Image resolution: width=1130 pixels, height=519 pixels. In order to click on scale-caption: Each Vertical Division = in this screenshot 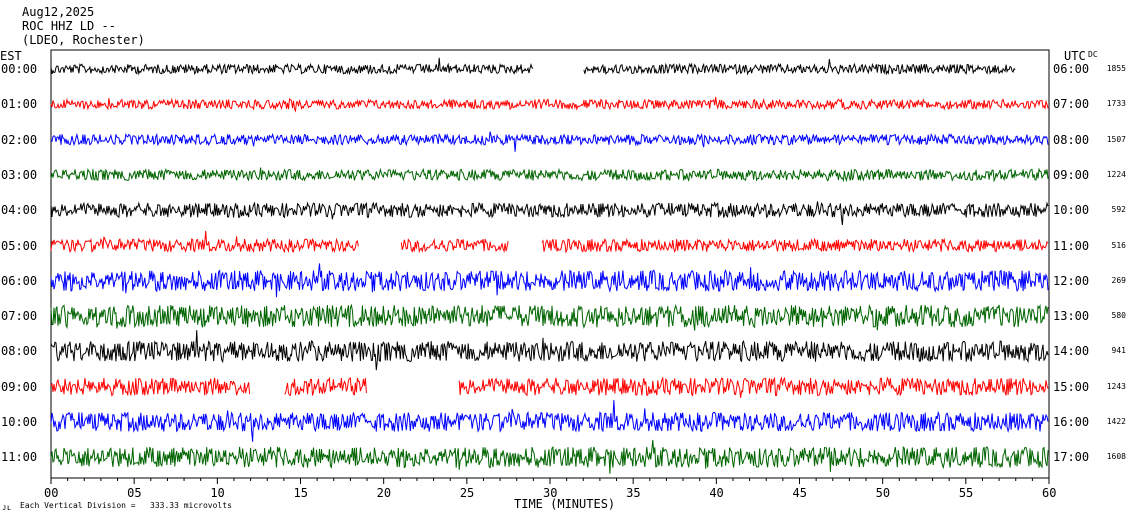, I will do `click(78, 505)`.